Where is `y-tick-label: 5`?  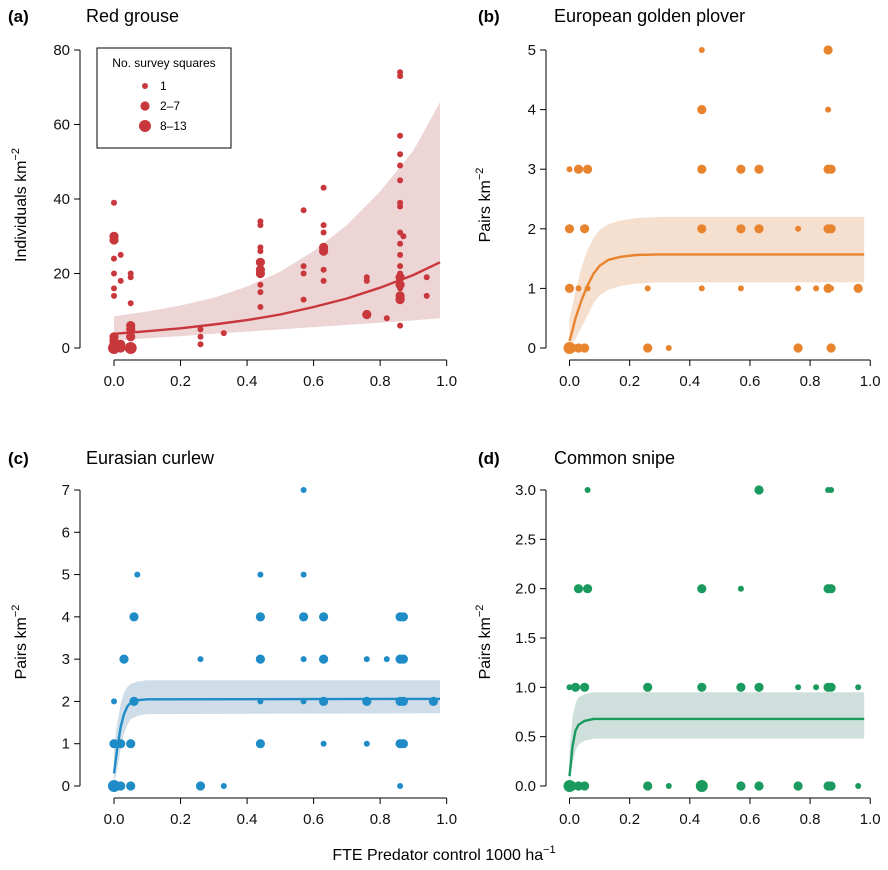
y-tick-label: 5 is located at coordinates (66, 575).